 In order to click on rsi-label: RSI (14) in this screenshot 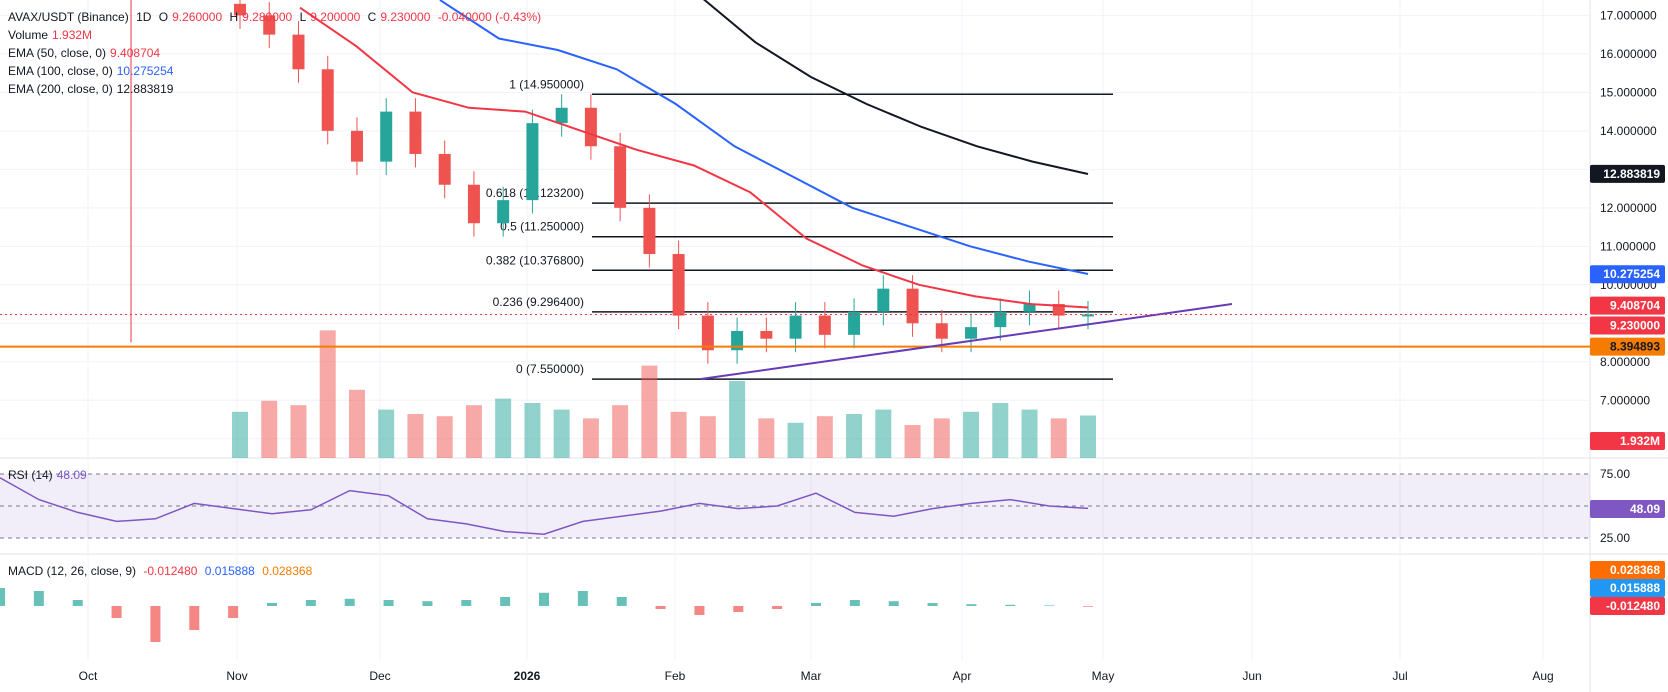, I will do `click(30, 475)`.